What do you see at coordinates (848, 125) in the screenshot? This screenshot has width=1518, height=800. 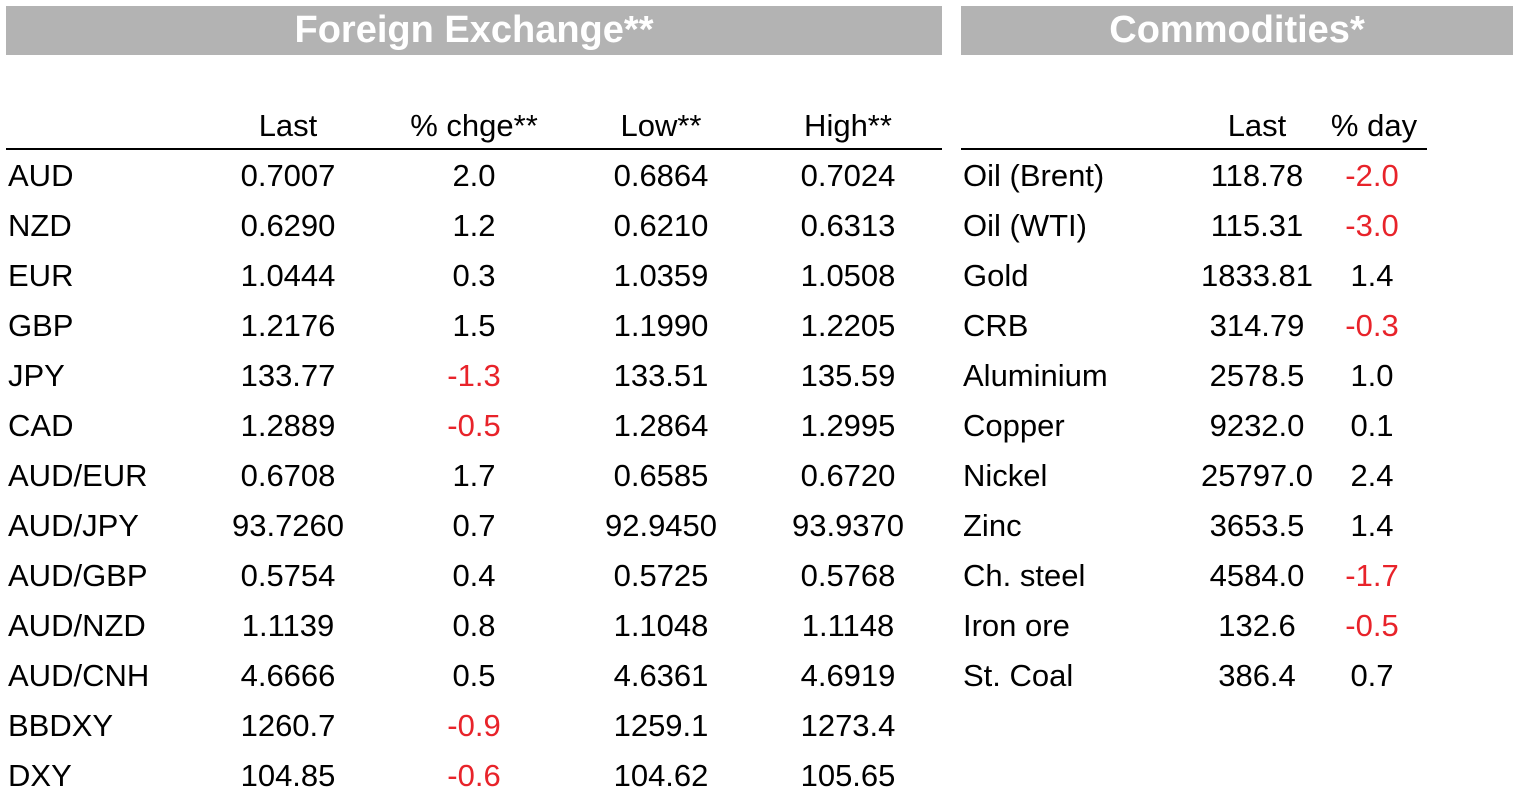 I see `fx-header-high: High**` at bounding box center [848, 125].